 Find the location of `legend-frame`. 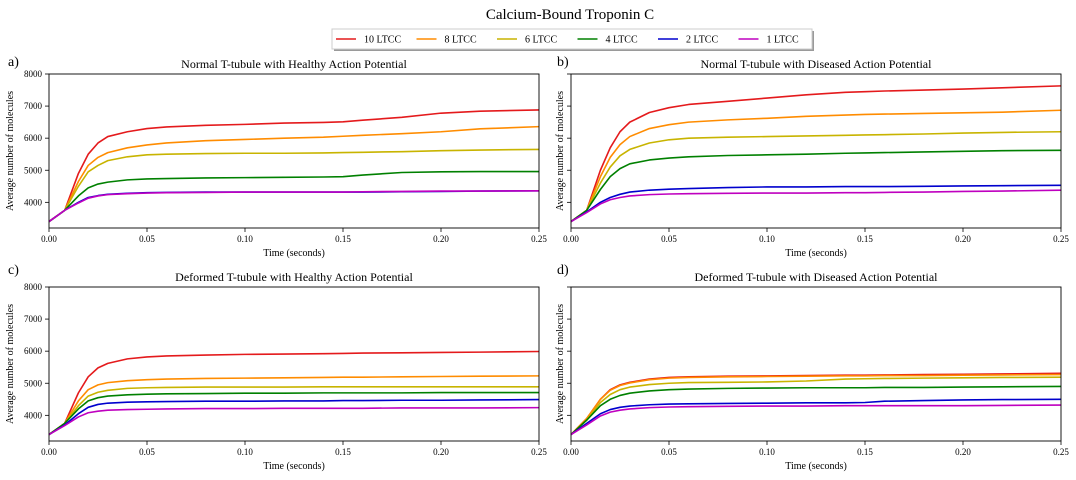

legend-frame is located at coordinates (572, 39).